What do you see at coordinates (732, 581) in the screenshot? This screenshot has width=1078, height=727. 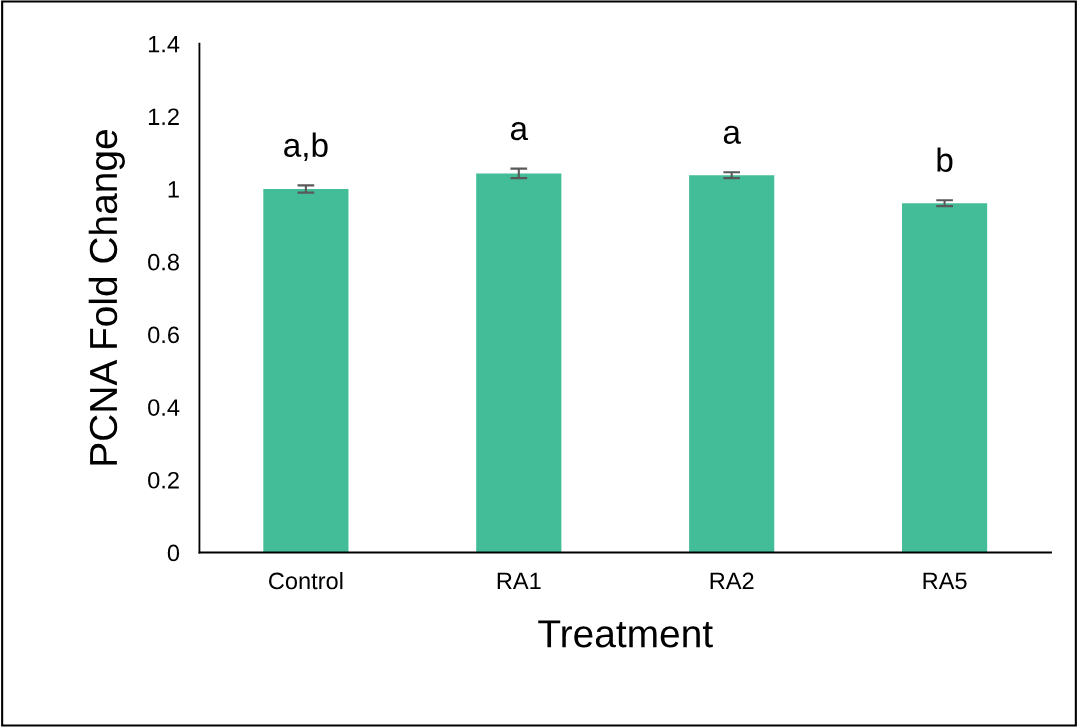 I see `x-tick-label: RA2` at bounding box center [732, 581].